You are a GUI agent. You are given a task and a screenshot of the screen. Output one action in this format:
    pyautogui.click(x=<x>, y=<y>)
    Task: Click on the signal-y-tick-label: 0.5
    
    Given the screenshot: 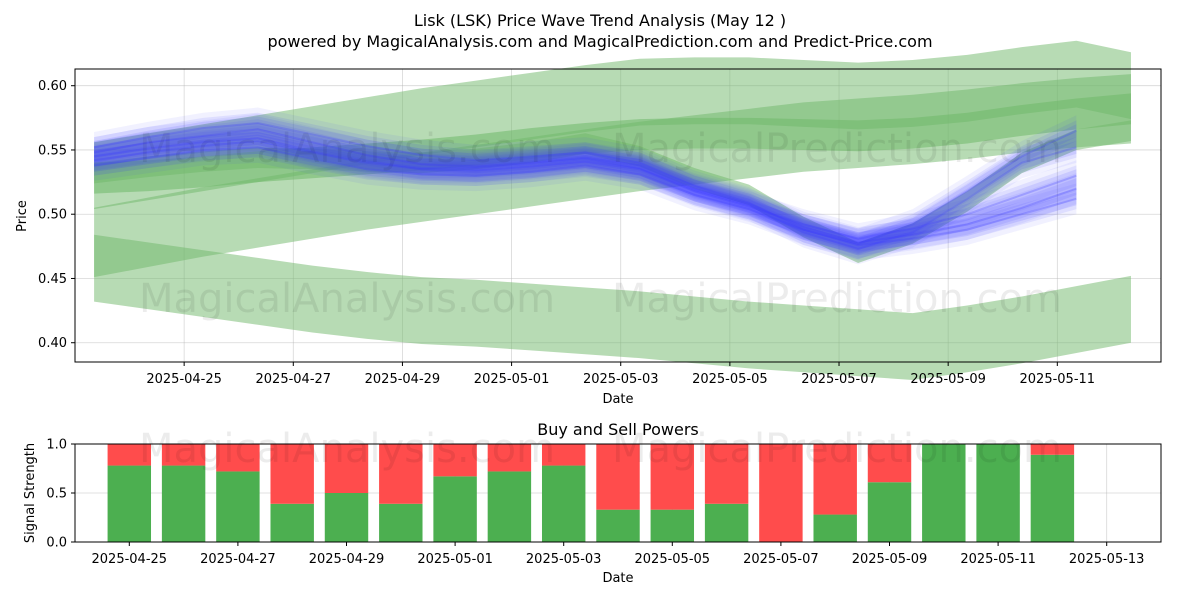 What is the action you would take?
    pyautogui.click(x=56, y=494)
    